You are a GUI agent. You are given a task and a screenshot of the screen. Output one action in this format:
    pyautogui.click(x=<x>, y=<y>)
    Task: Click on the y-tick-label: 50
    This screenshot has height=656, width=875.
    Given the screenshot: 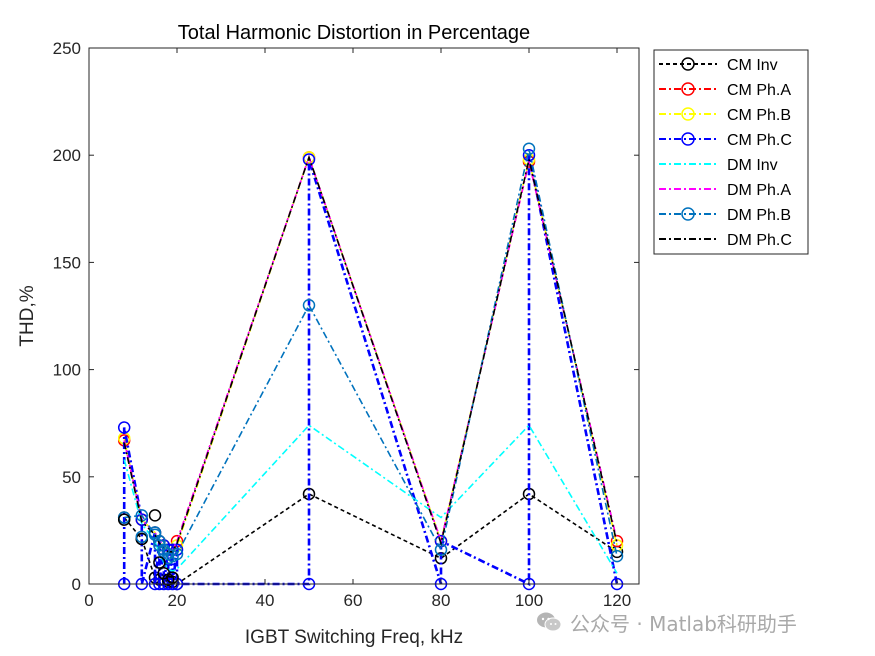 What is the action you would take?
    pyautogui.click(x=71, y=477)
    